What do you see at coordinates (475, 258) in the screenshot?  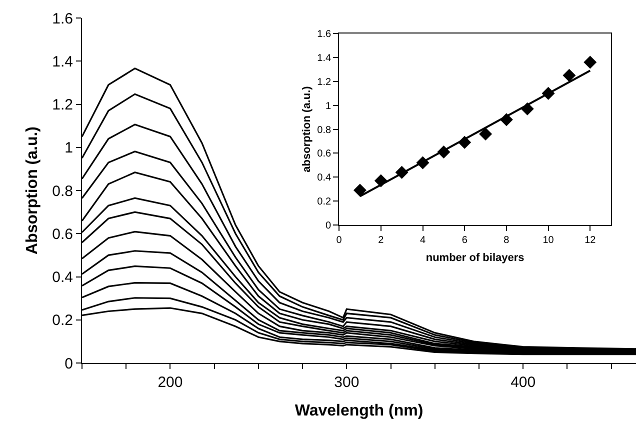 I see `x-axis-title: number of bilayers` at bounding box center [475, 258].